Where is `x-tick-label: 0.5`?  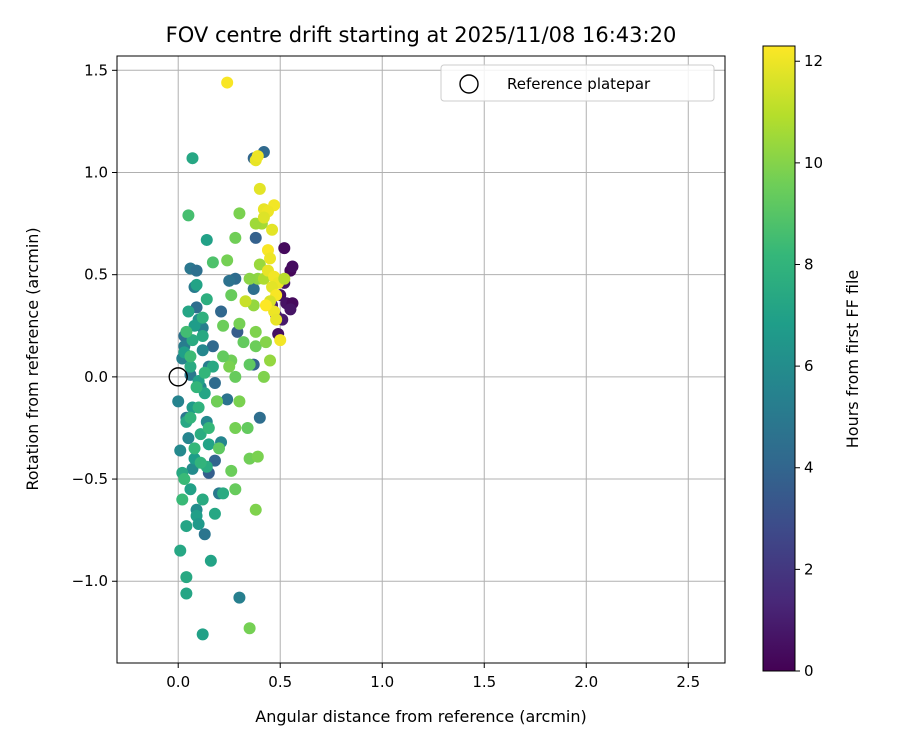 x-tick-label: 0.5 is located at coordinates (280, 682).